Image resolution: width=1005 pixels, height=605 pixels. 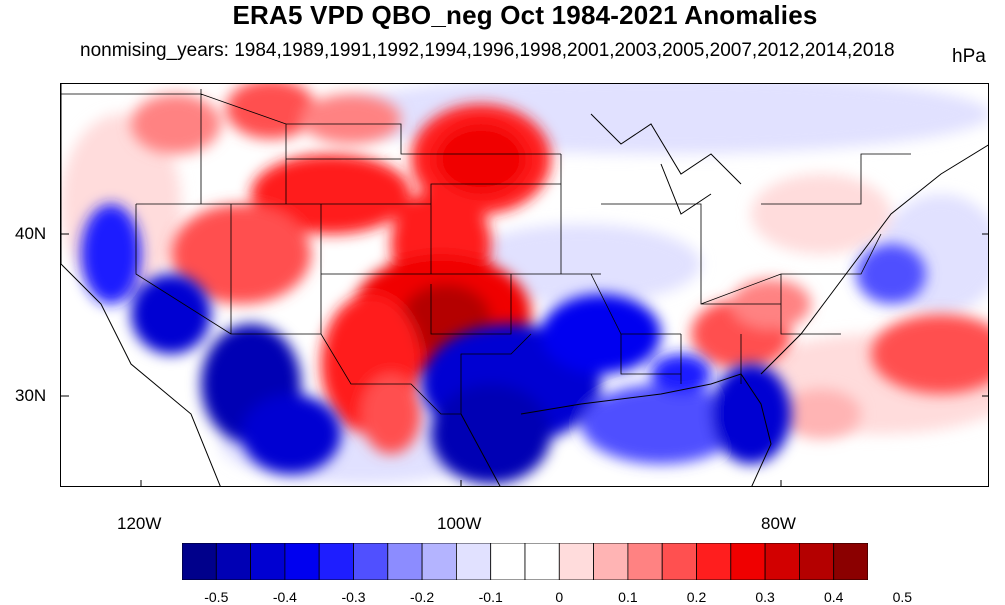 What do you see at coordinates (422, 597) in the screenshot?
I see `colorbar-tick-label: -0.2` at bounding box center [422, 597].